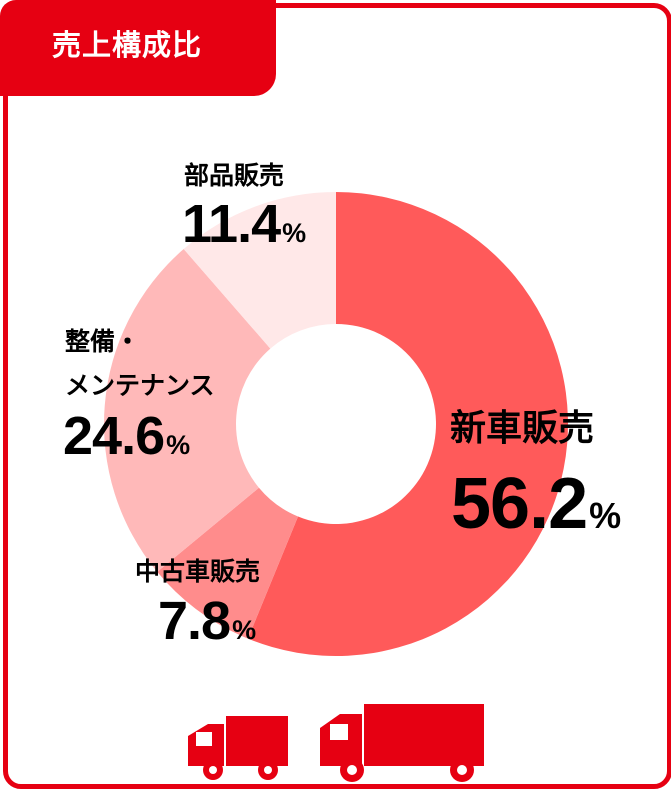 The image size is (671, 789). Describe the element at coordinates (522, 428) in the screenshot. I see `label-new: 新車販売` at that location.